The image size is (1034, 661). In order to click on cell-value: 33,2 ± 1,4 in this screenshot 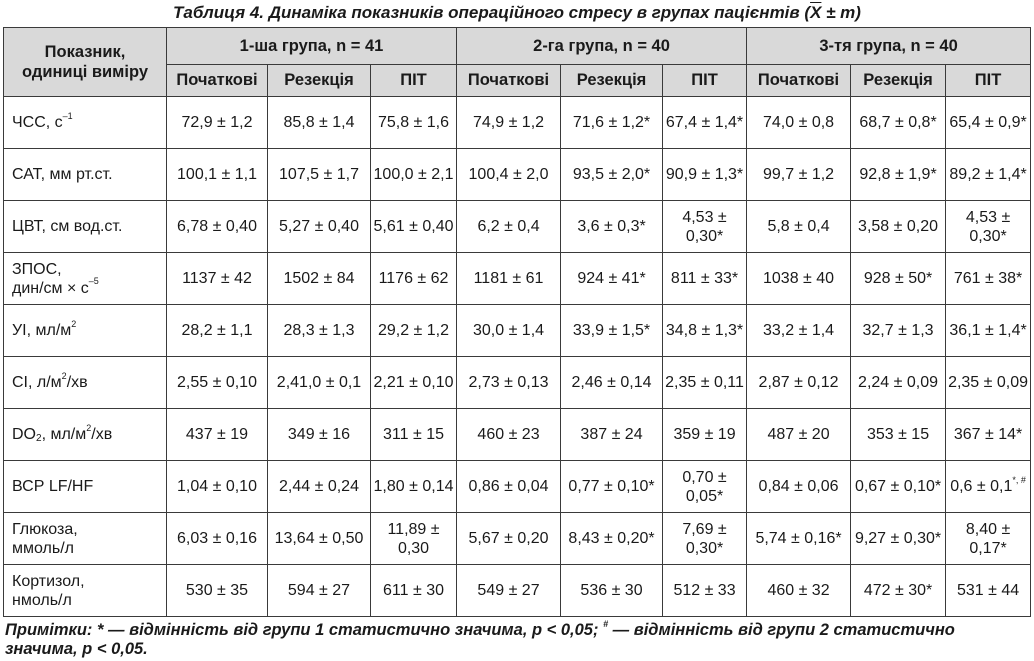, I will do `click(799, 330)`.